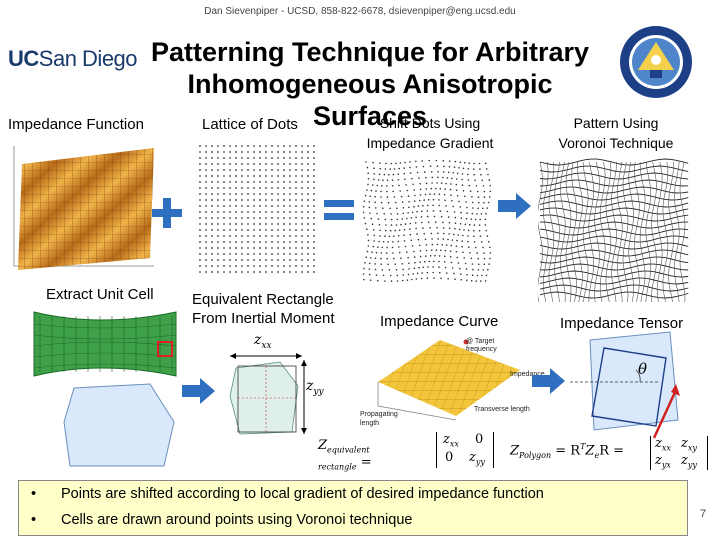 The height and width of the screenshot is (540, 720). What do you see at coordinates (167, 213) in the screenshot?
I see `plus-icon` at bounding box center [167, 213].